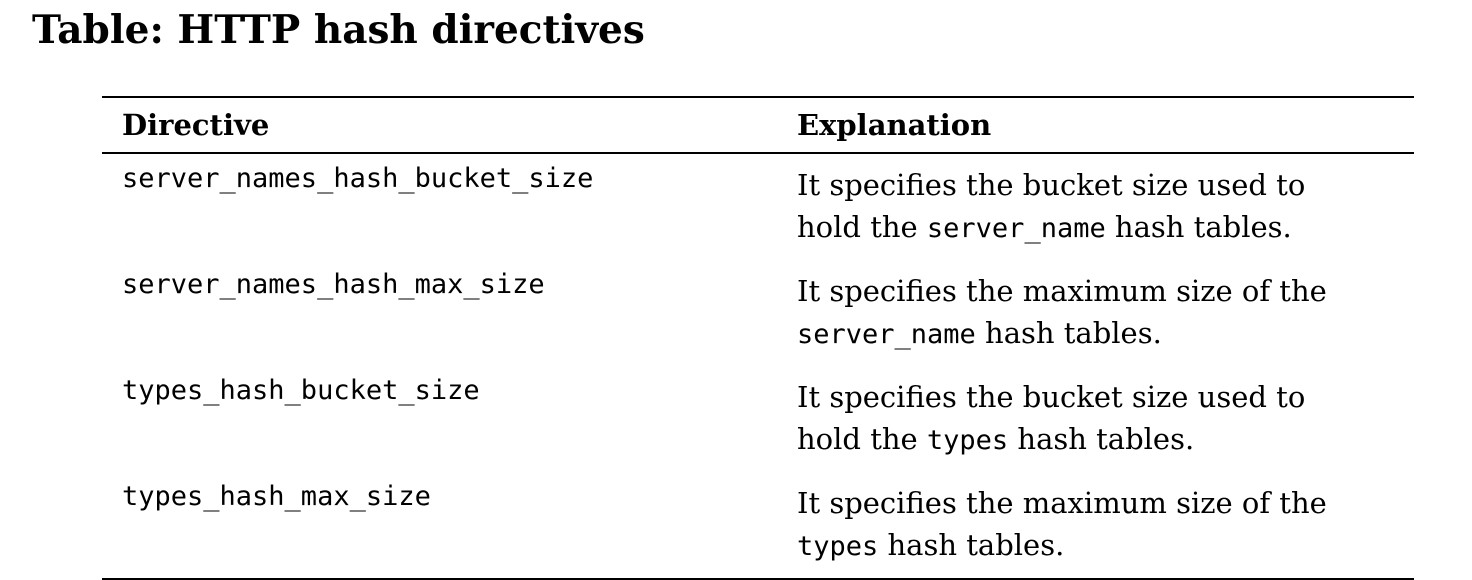 The image size is (1472, 580). Describe the element at coordinates (338, 30) in the screenshot. I see `table-title: Table: HTTP hash directives` at that location.